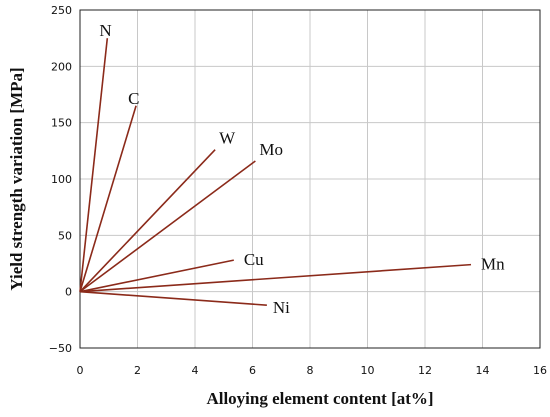 This screenshot has width=550, height=417. What do you see at coordinates (252, 370) in the screenshot?
I see `x-tick-label: 6` at bounding box center [252, 370].